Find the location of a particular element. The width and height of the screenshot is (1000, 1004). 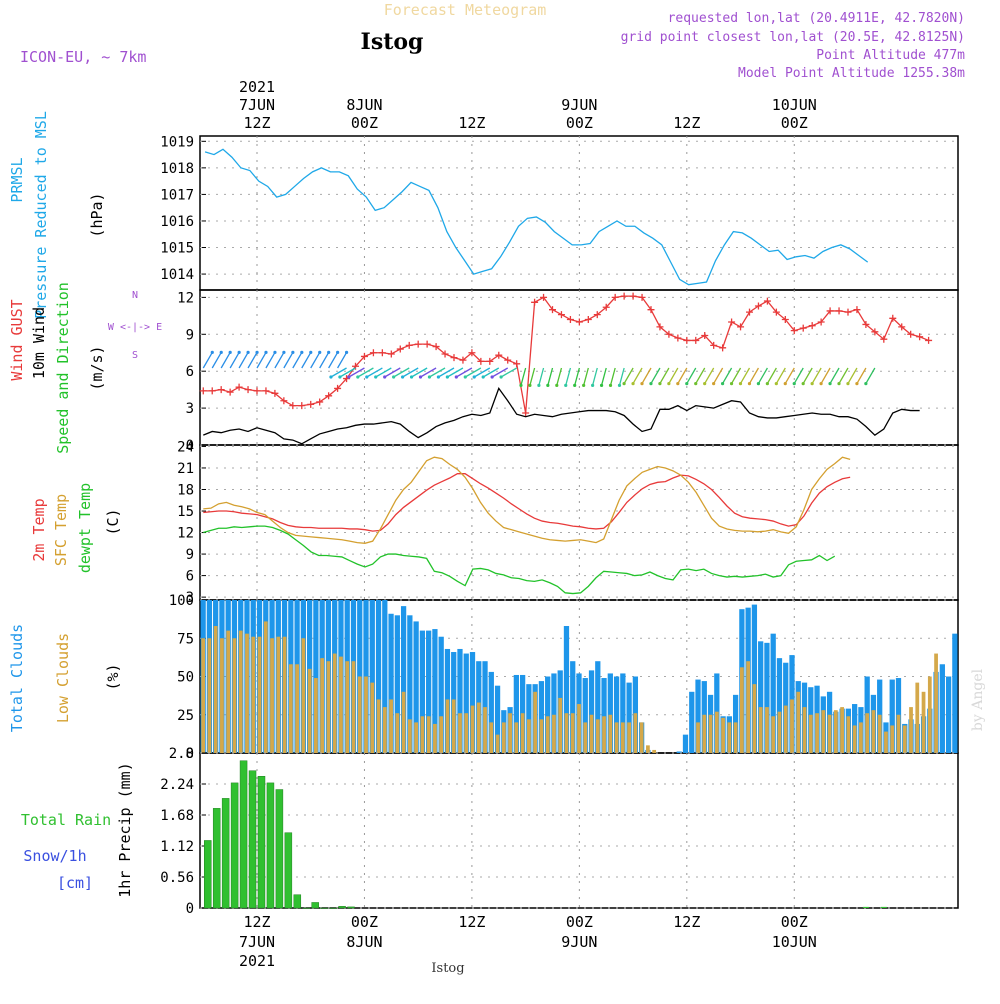

dewpt-line is located at coordinates (519, 560).